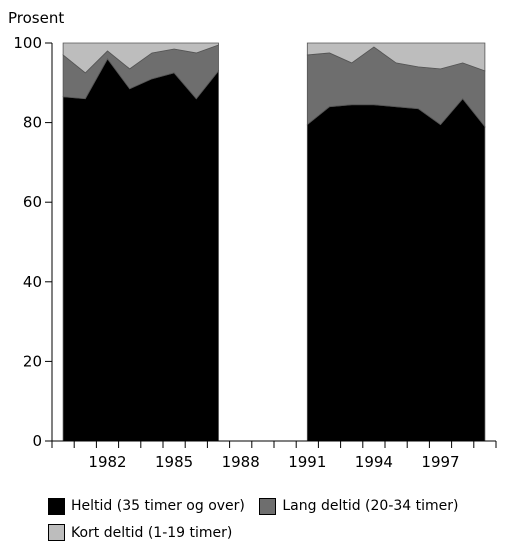 The height and width of the screenshot is (548, 507). What do you see at coordinates (158, 506) in the screenshot?
I see `legend-label-heltid: Heltid (35 timer og over)` at bounding box center [158, 506].